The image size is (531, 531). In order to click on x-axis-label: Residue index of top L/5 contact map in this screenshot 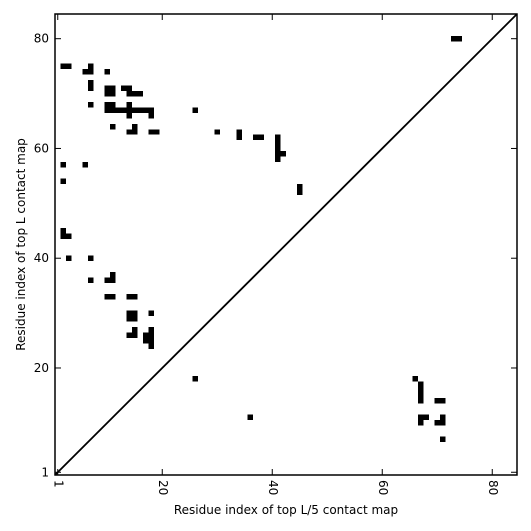, I will do `click(286, 510)`.